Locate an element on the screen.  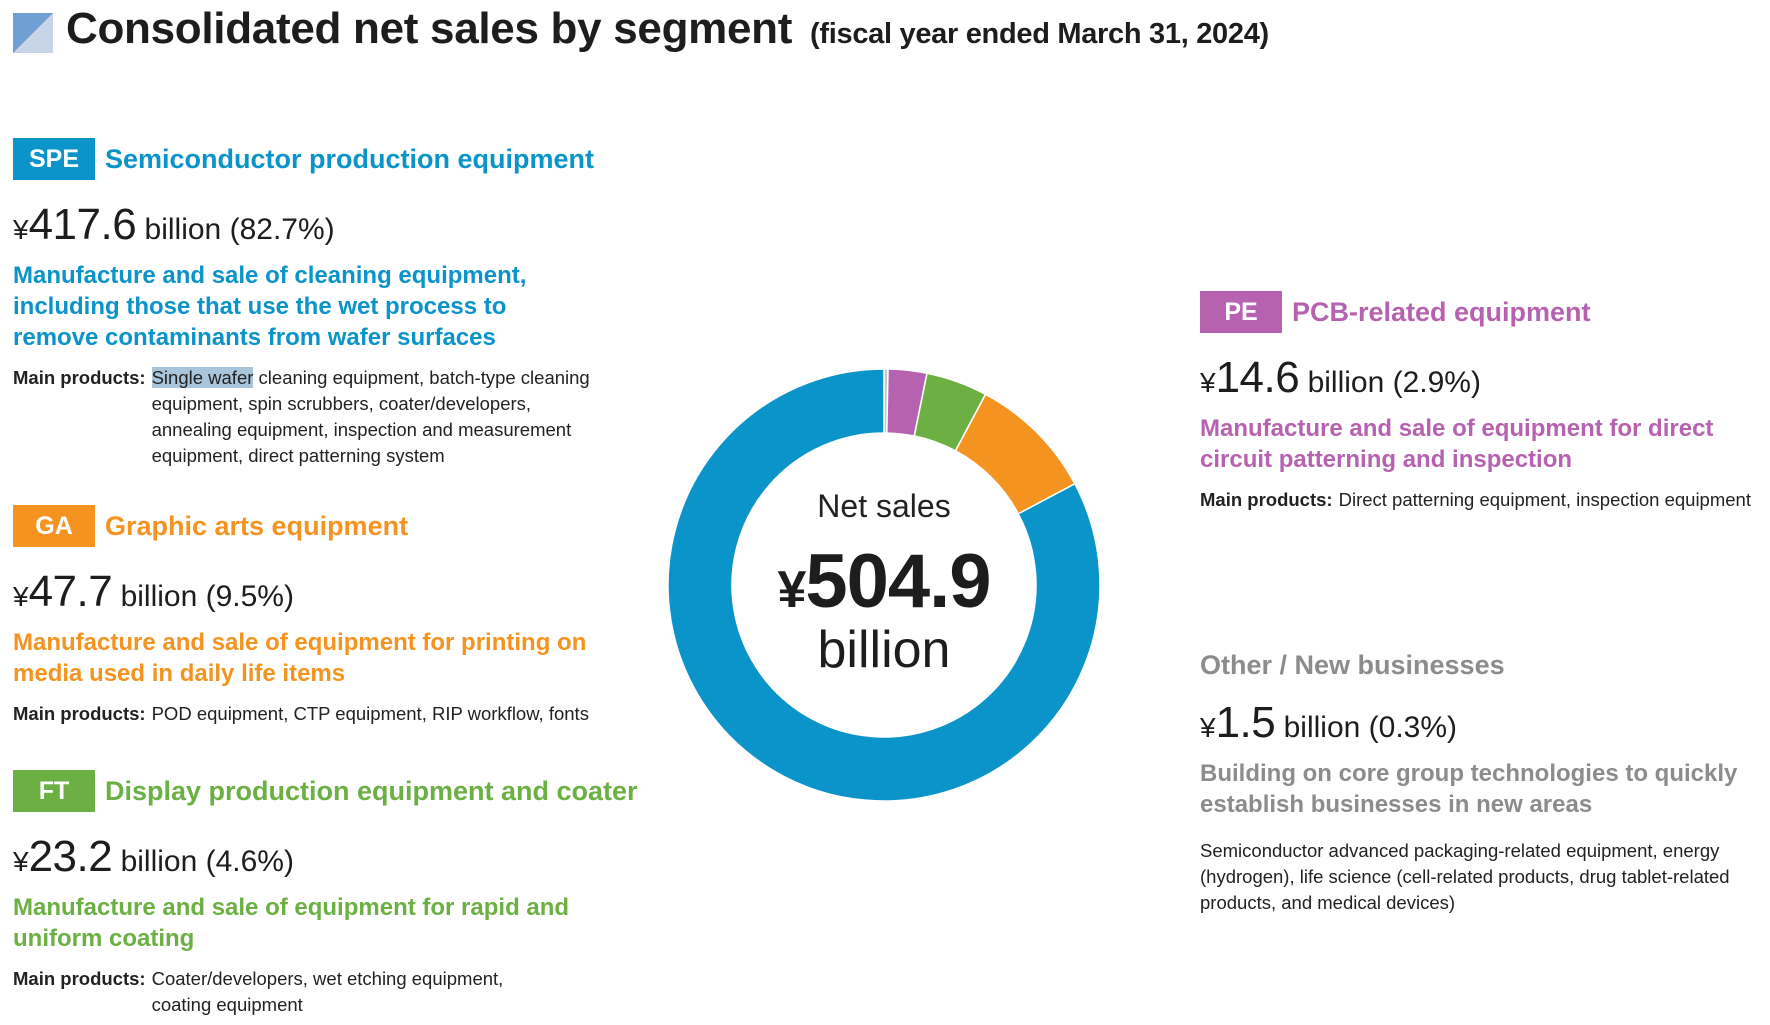
net-sales-donut-chart is located at coordinates (884, 585).